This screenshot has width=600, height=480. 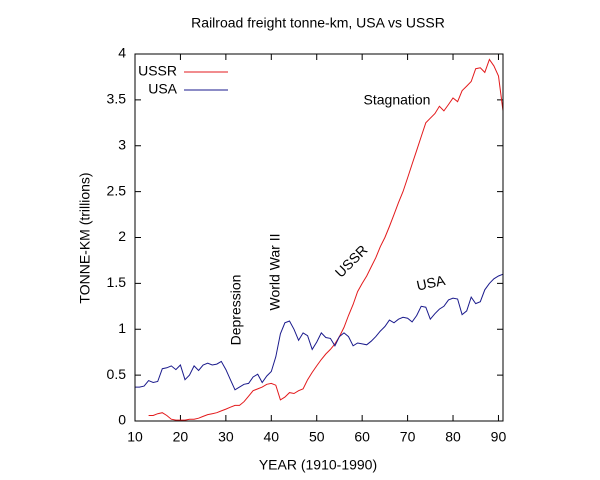 I want to click on chart-title: Railroad freight tonne-km, USA vs USSR, so click(x=318, y=23).